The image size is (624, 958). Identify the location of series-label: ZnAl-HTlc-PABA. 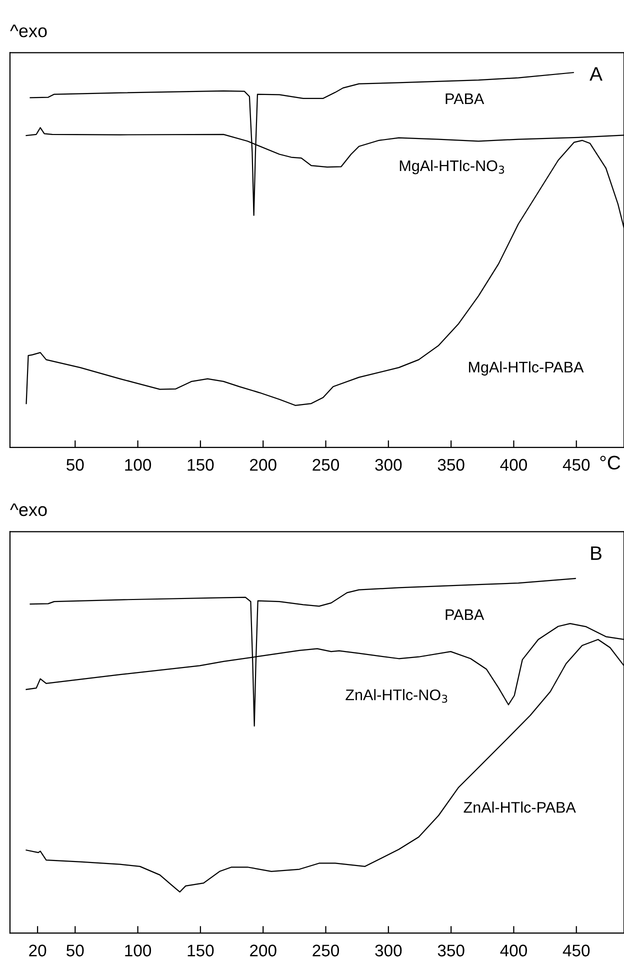
(520, 807).